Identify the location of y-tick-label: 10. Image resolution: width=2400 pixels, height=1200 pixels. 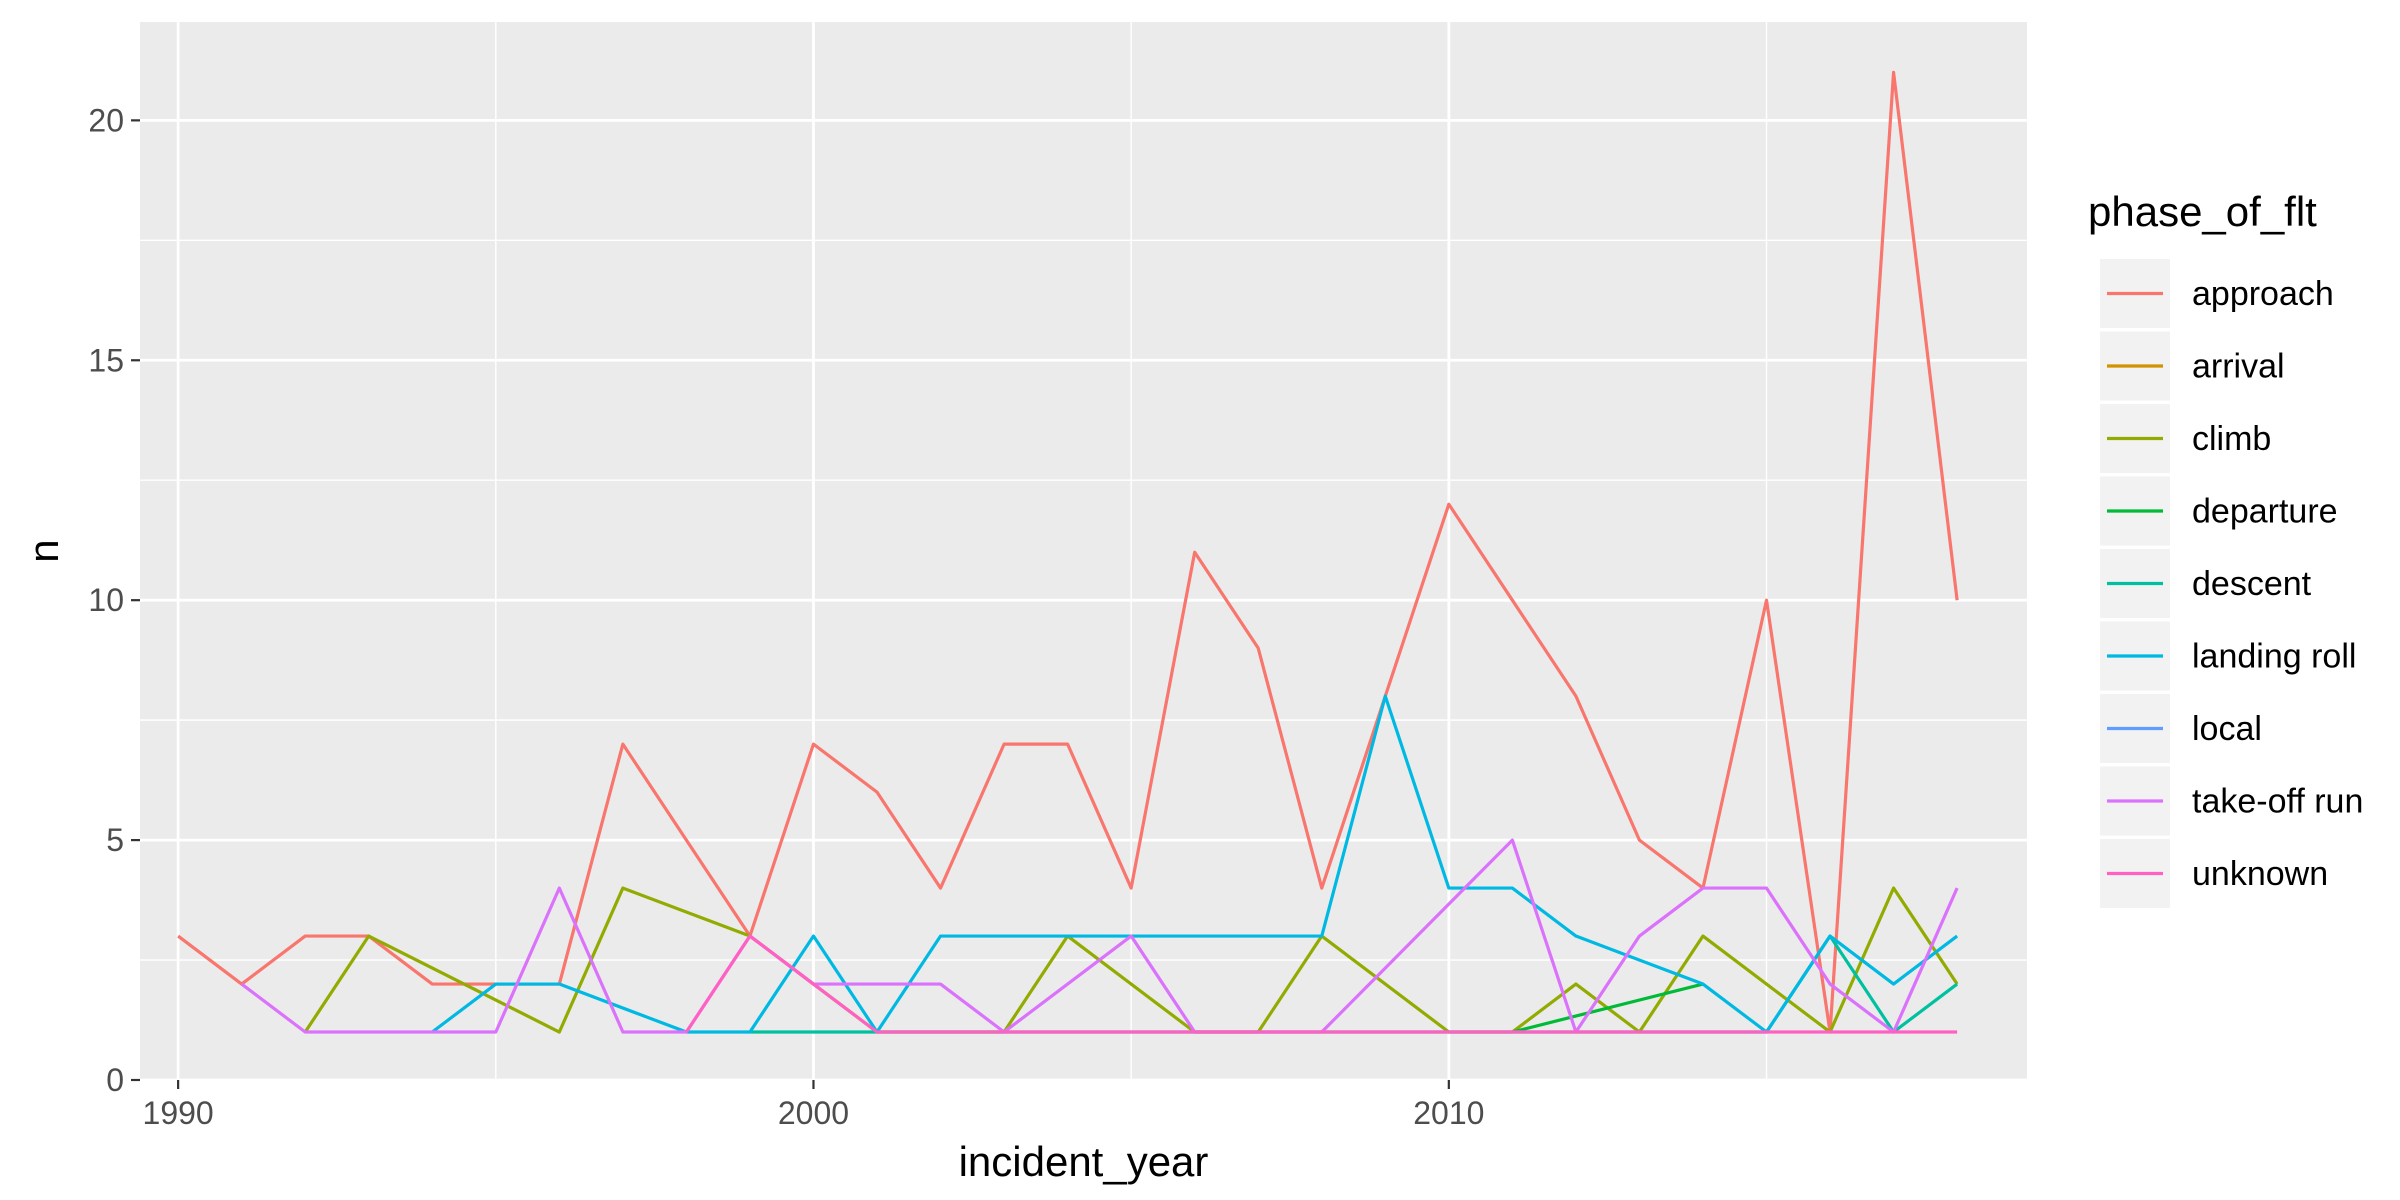
(106, 600).